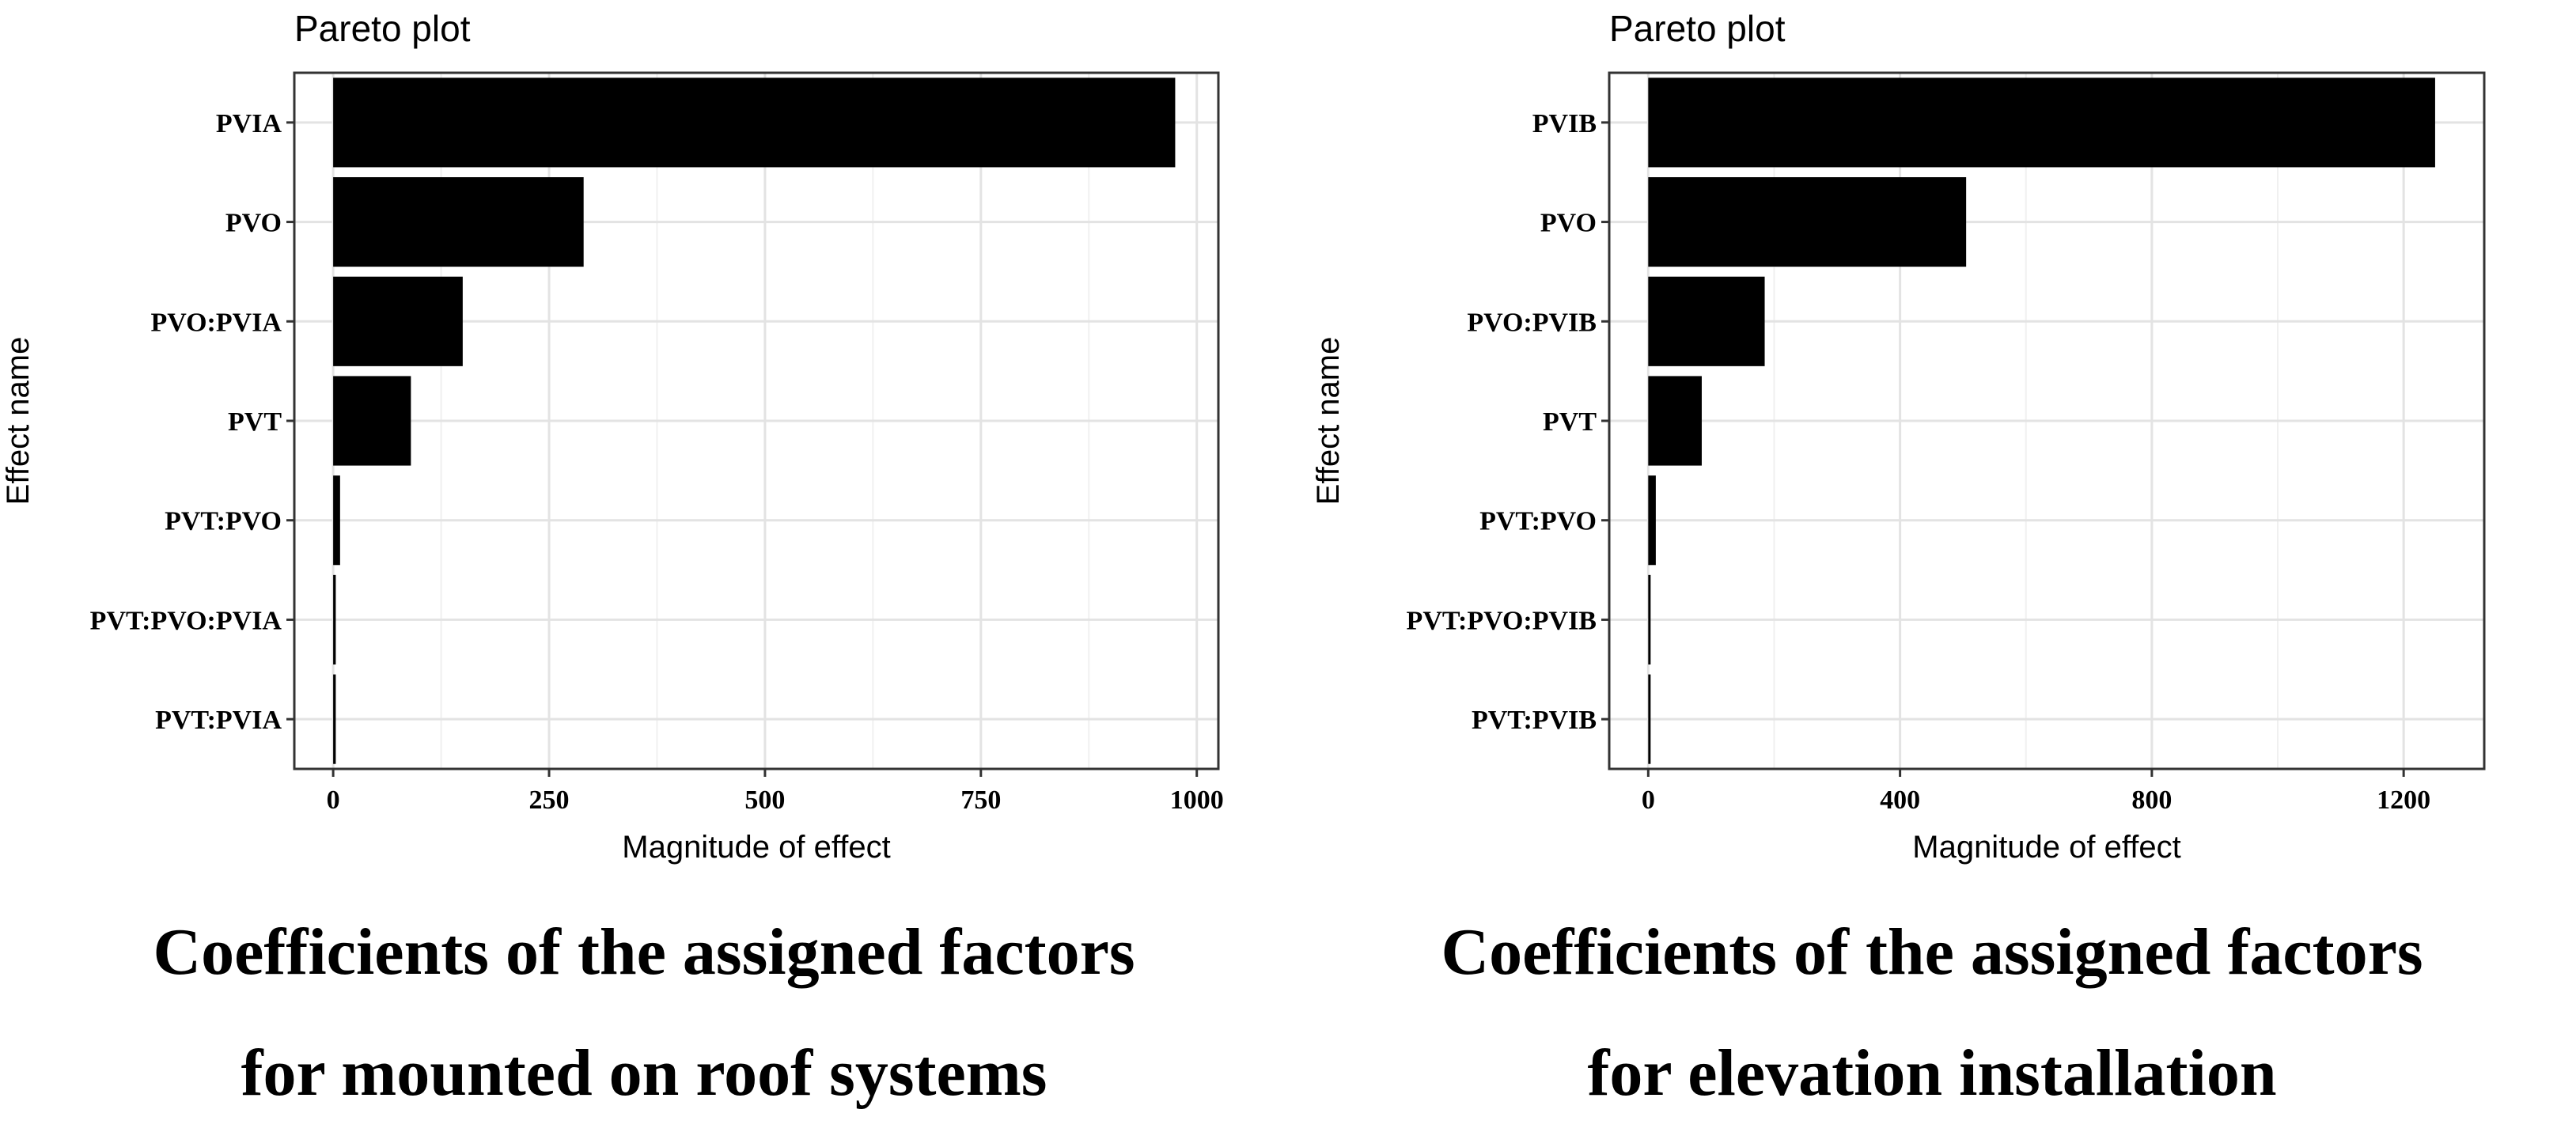  I want to click on x-tick-label: 500, so click(764, 800).